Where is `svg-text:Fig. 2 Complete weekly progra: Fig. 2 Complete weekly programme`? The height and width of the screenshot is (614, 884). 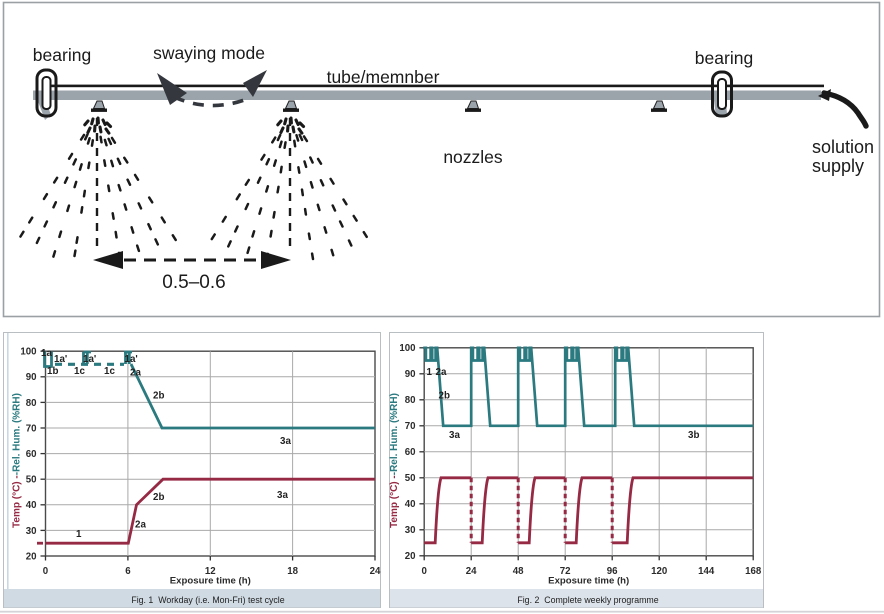 svg-text:Fig. 2 Complete weekly progra: Fig. 2 Complete weekly programme is located at coordinates (587, 600).